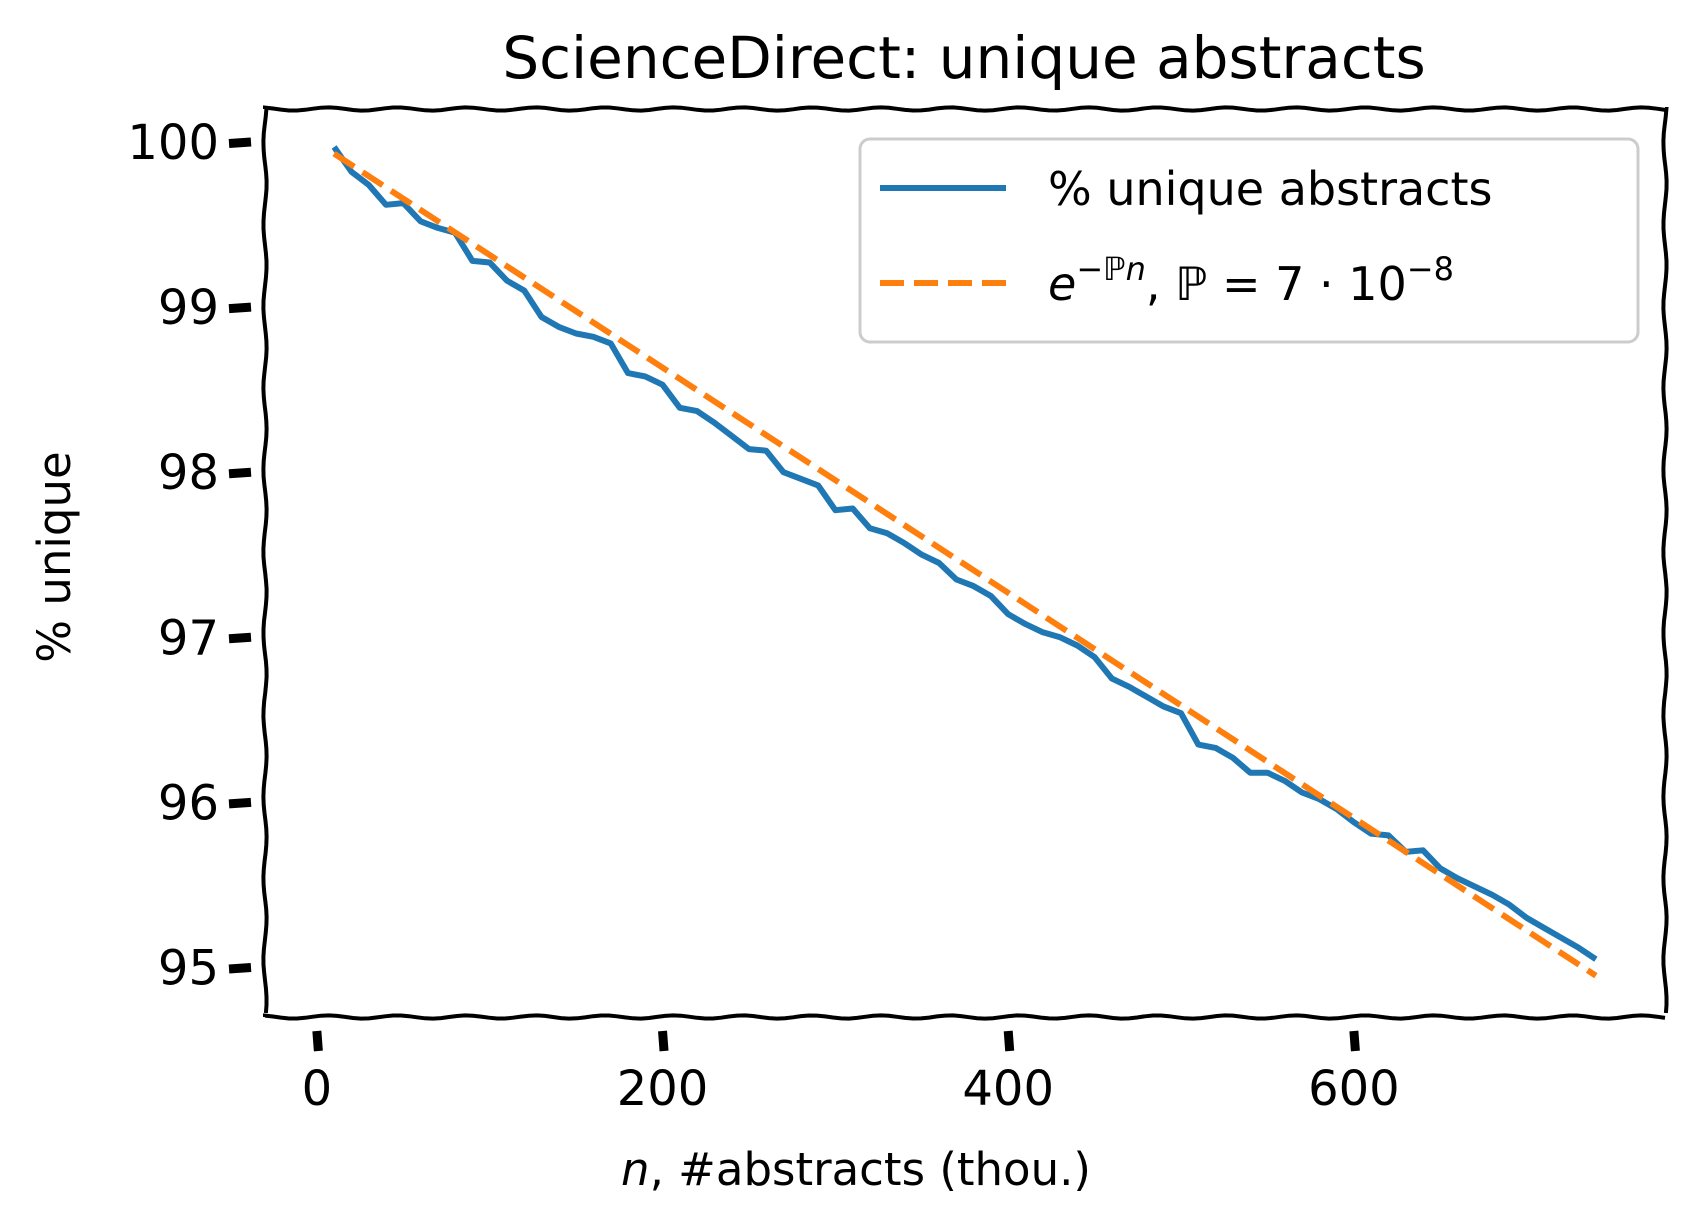 The width and height of the screenshot is (1687, 1222). Describe the element at coordinates (964, 1017) in the screenshot. I see `axis-frame-bottom` at that location.